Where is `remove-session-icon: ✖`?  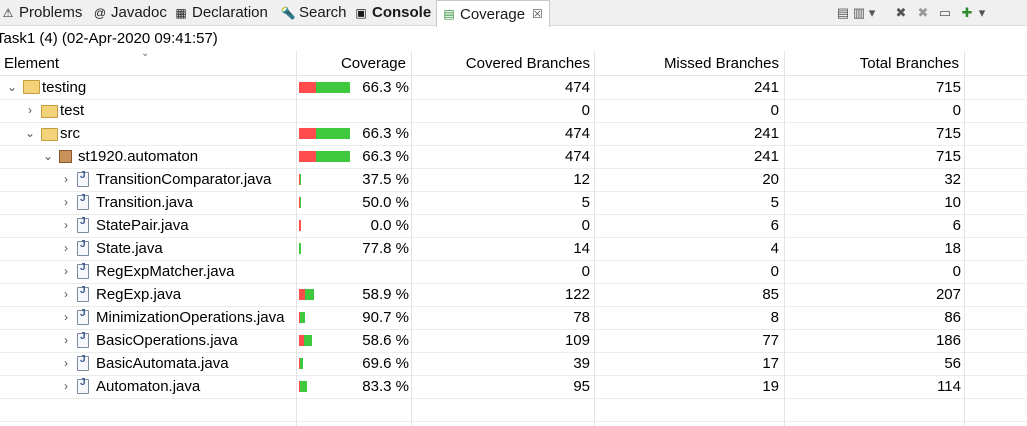
remove-session-icon: ✖ is located at coordinates (901, 12).